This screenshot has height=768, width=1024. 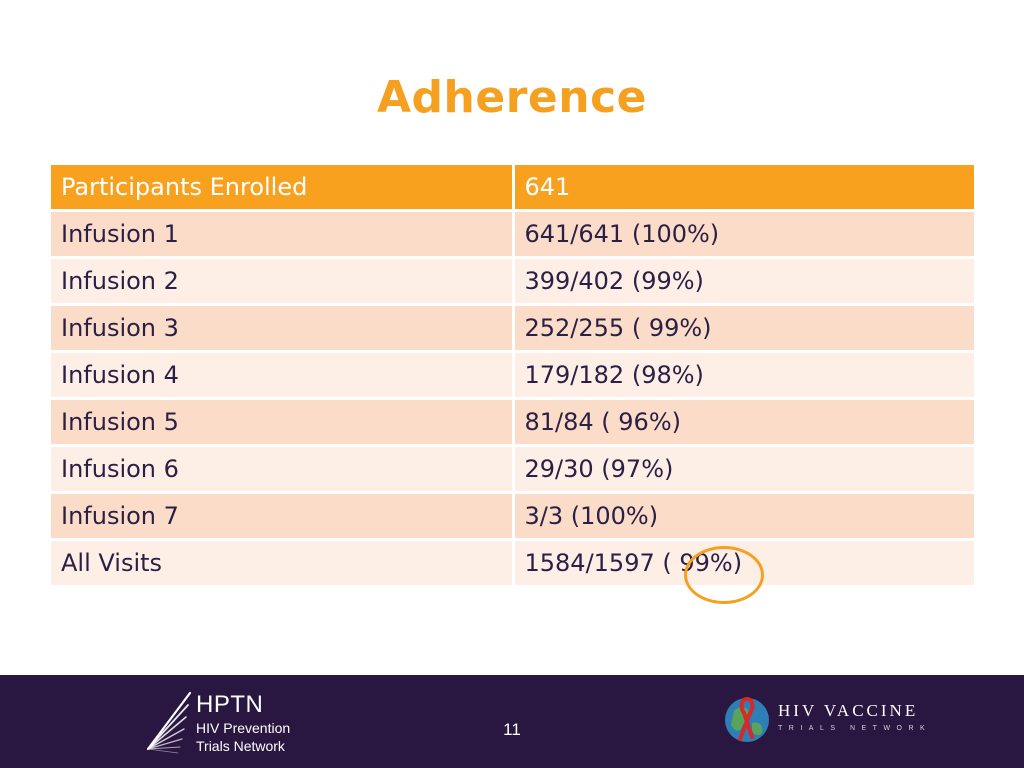 I want to click on row-label: Infusion 3, so click(x=282, y=328).